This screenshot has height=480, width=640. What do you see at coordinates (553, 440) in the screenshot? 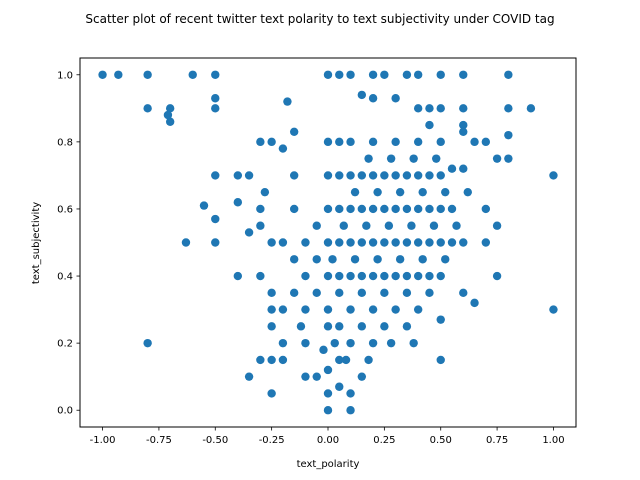
I see `x-tick-label: 1.00` at bounding box center [553, 440].